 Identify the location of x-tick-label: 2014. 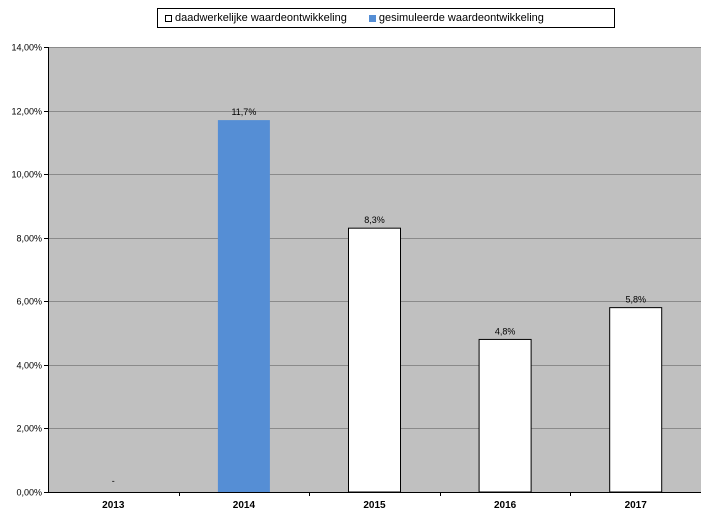
(244, 504).